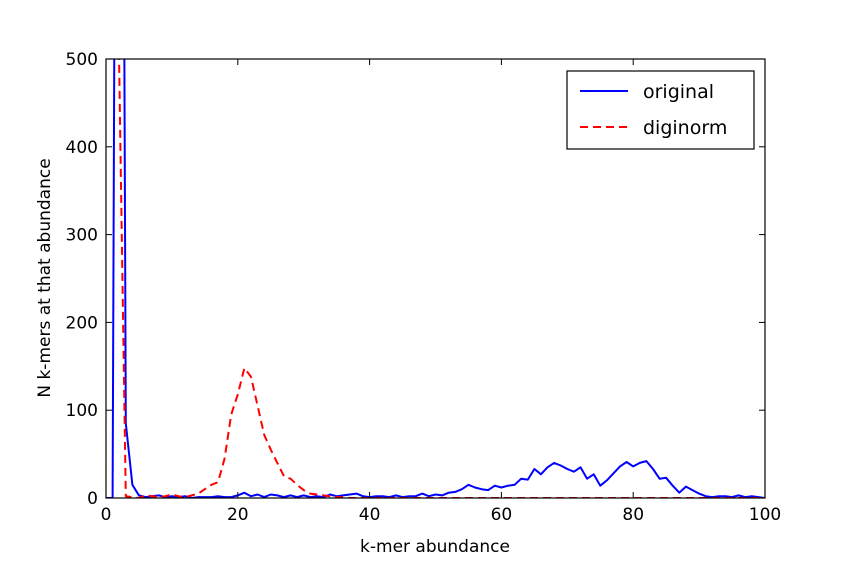 This screenshot has height=569, width=850. Describe the element at coordinates (765, 515) in the screenshot. I see `x-tick-label: 100` at that location.